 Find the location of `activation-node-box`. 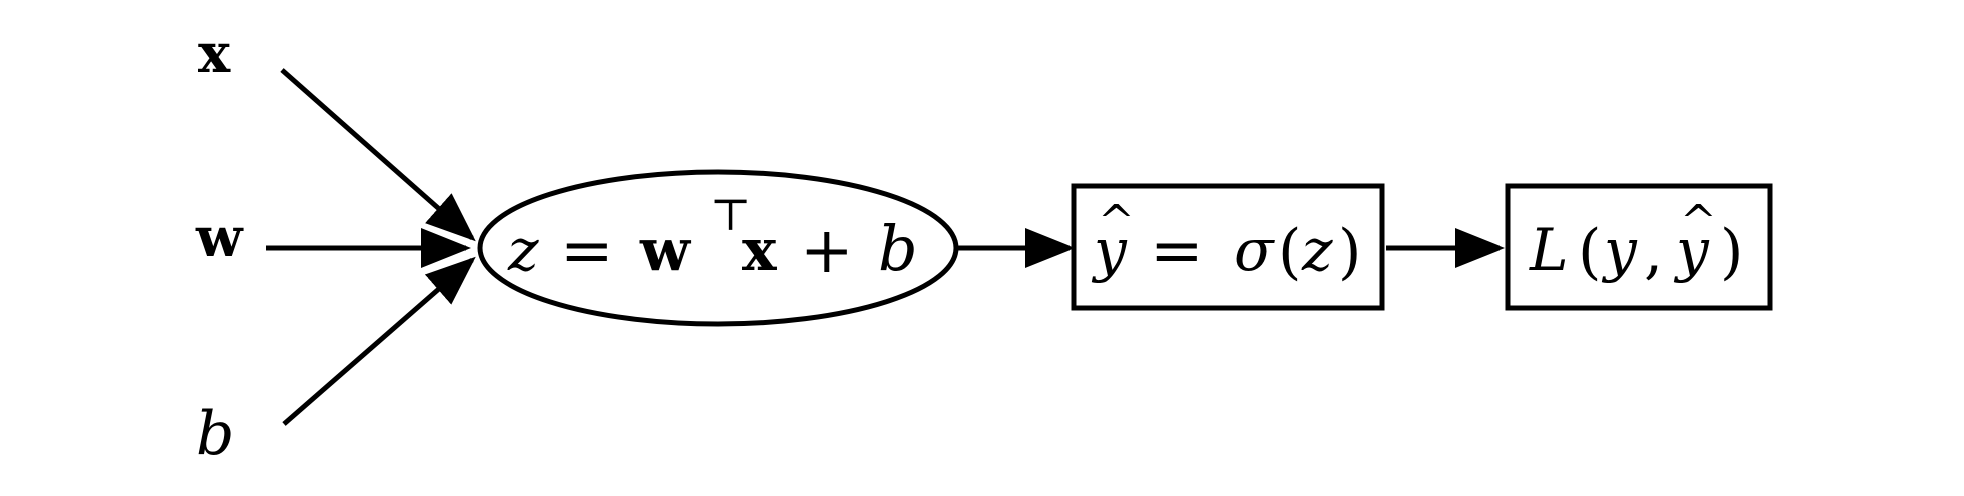

activation-node-box is located at coordinates (1228, 247).